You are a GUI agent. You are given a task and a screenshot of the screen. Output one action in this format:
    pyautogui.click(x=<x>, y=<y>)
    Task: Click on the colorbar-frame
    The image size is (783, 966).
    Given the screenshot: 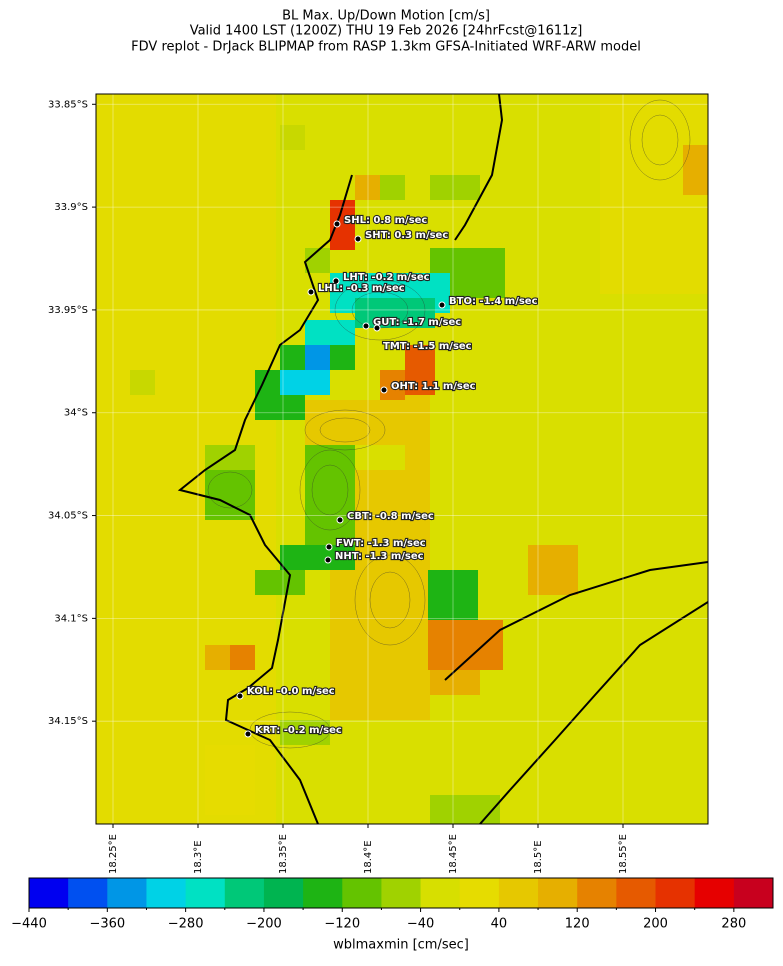 What is the action you would take?
    pyautogui.click(x=401, y=893)
    